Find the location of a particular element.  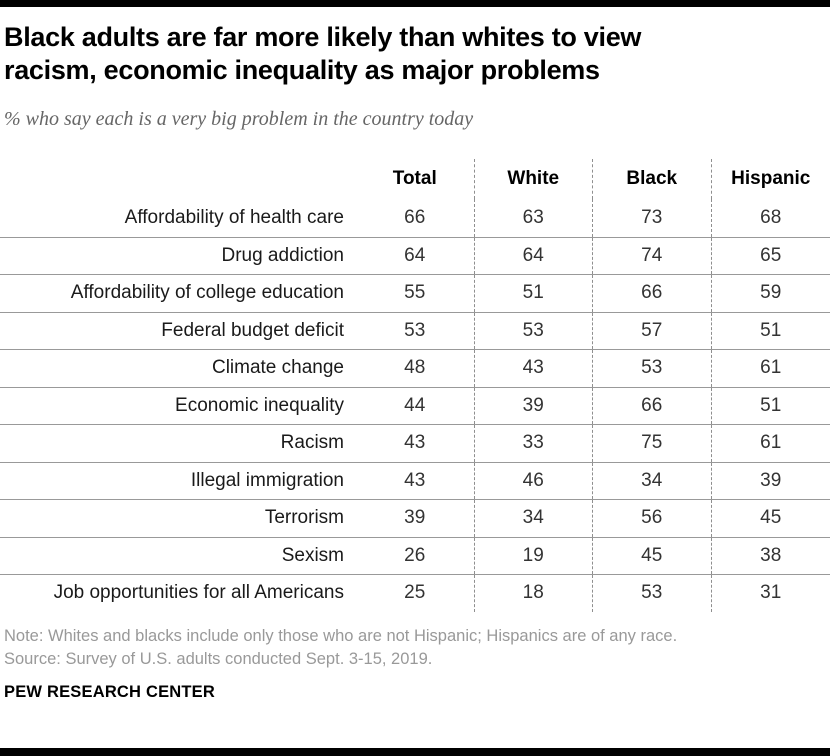

cell-hispanic: 59 is located at coordinates (771, 293).